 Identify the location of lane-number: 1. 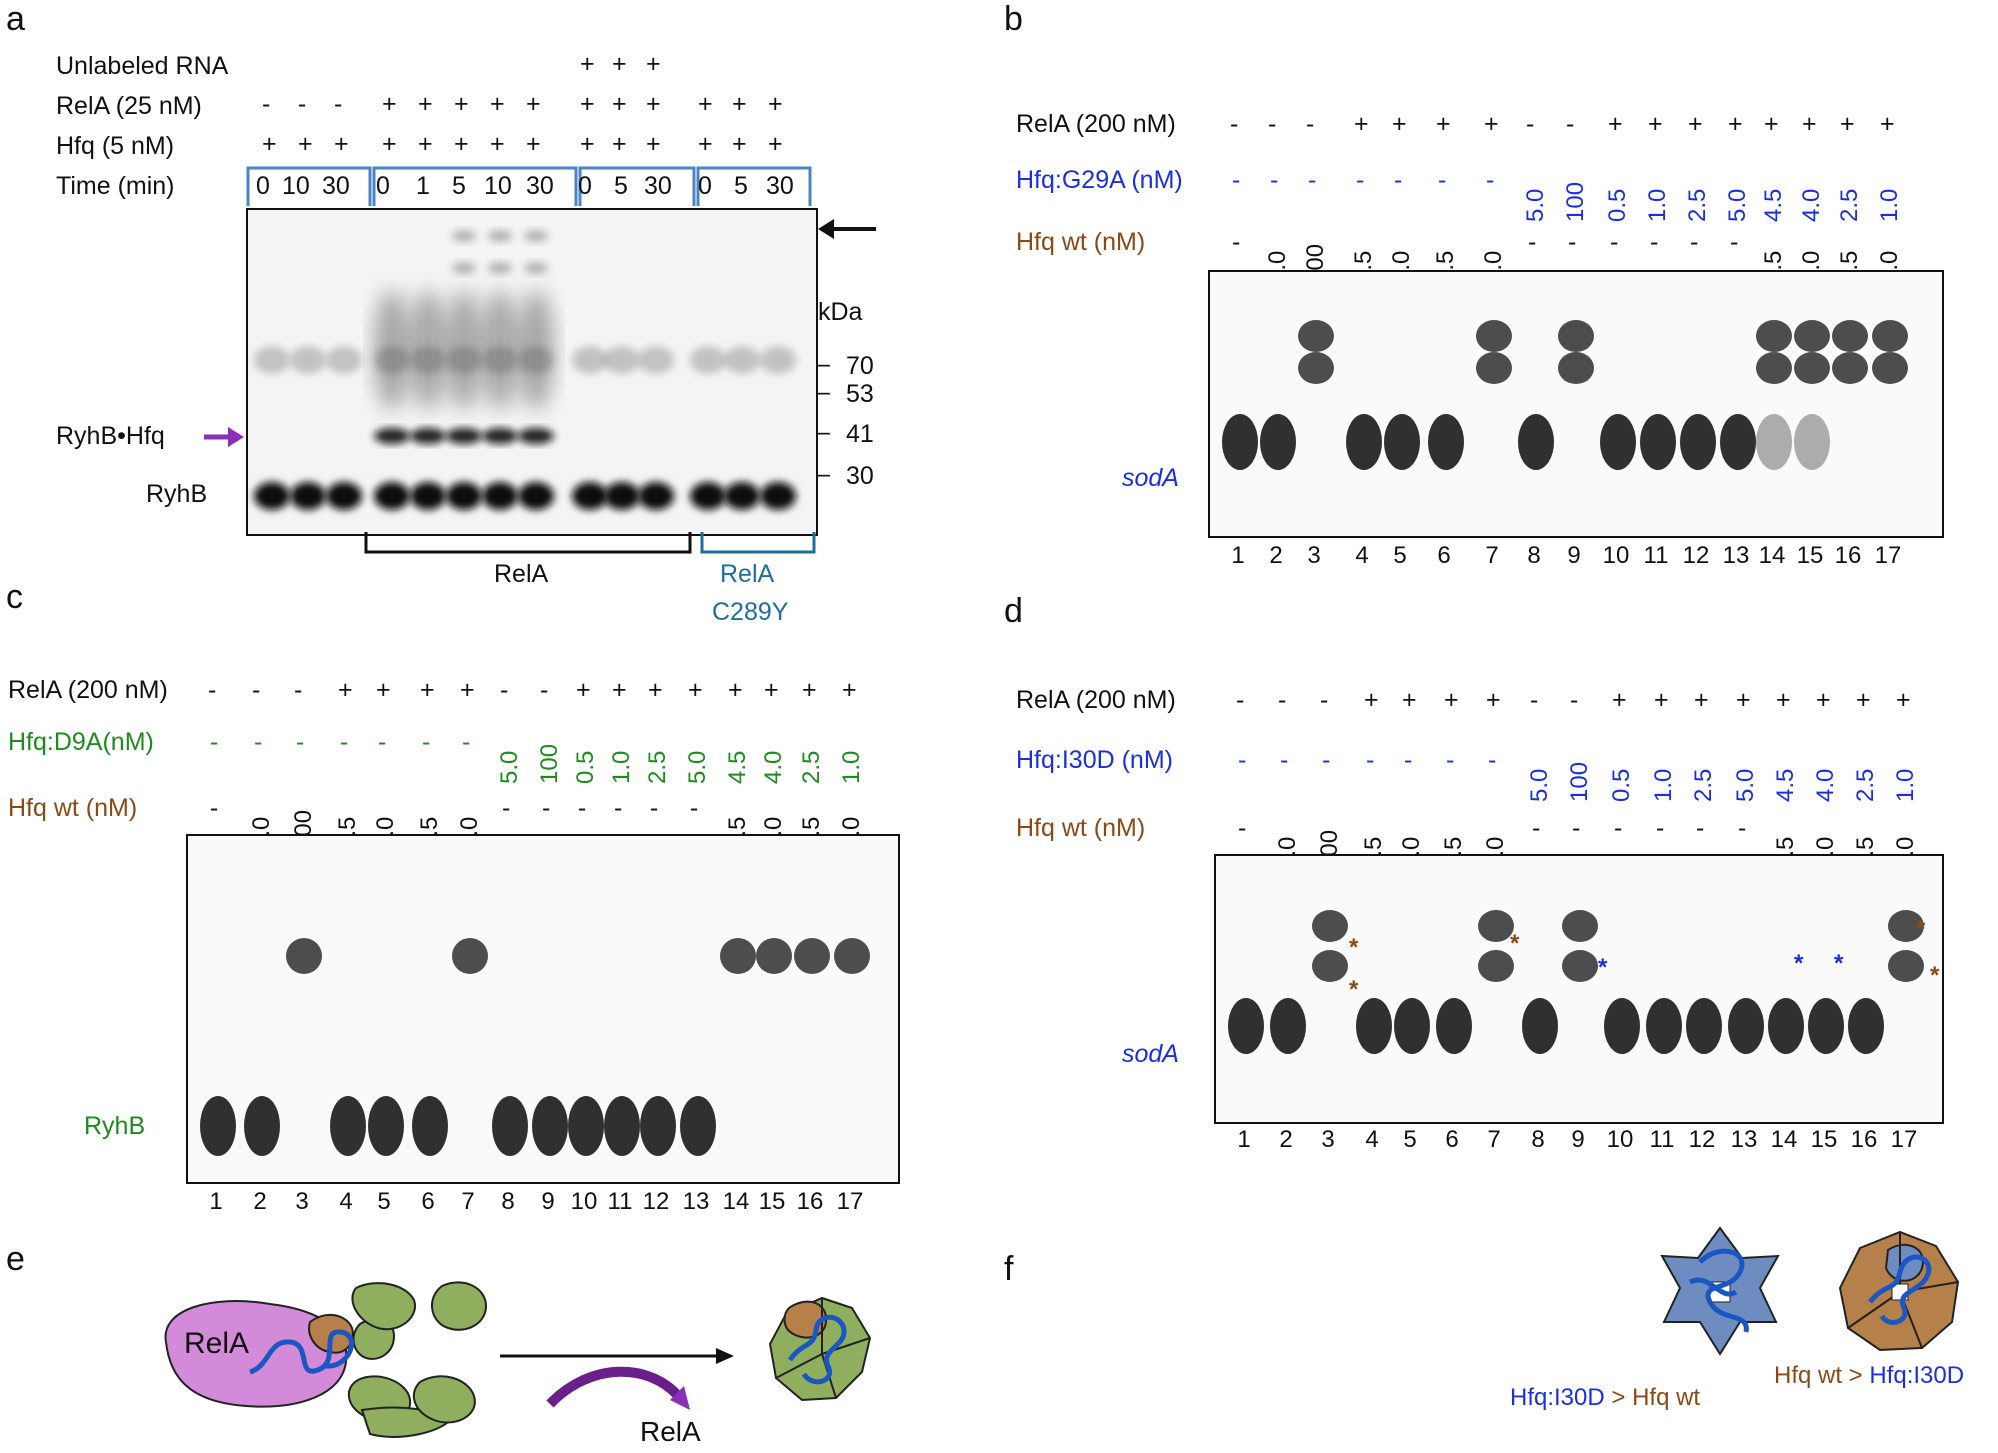
(216, 1201).